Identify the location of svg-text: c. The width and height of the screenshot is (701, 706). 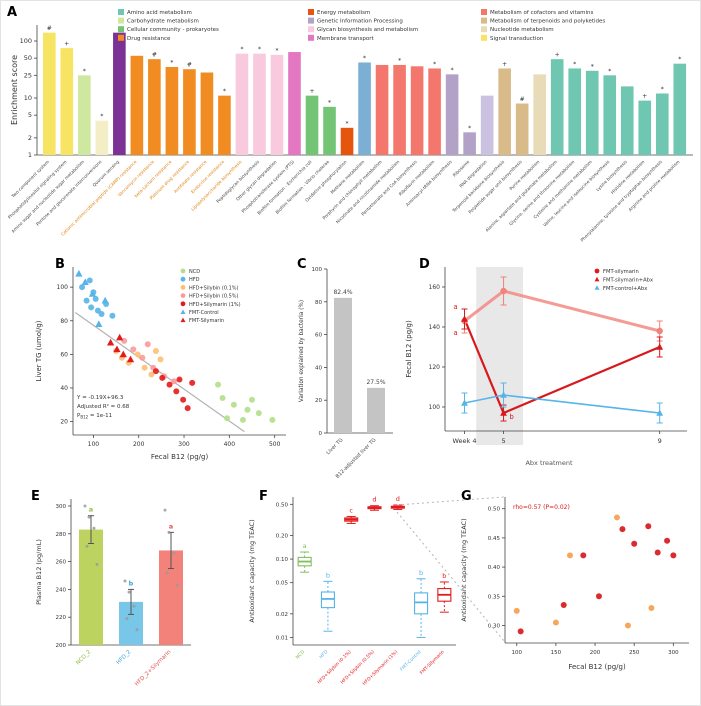
(351, 510).